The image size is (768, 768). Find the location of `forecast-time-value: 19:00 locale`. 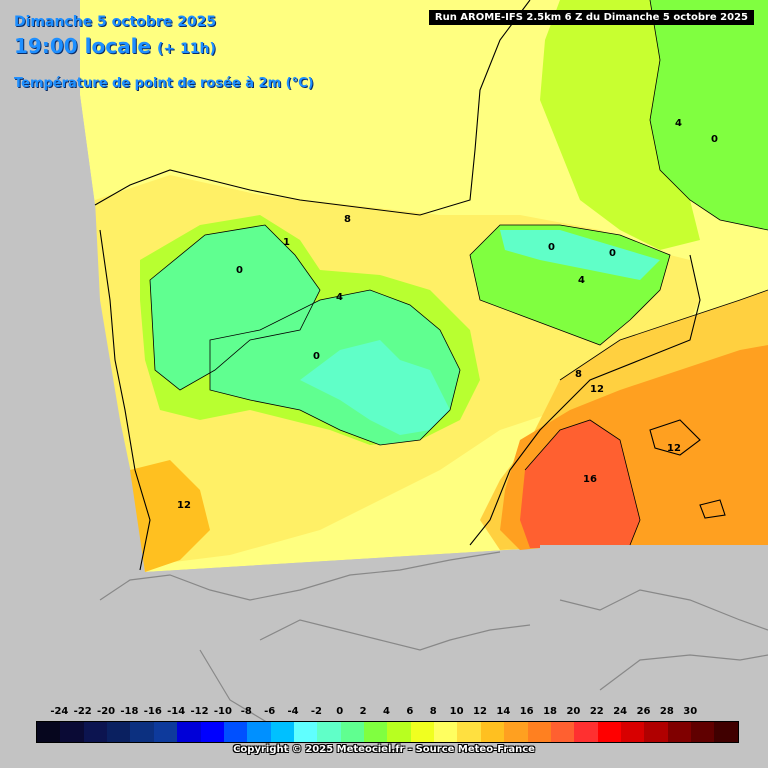

forecast-time-value: 19:00 locale is located at coordinates (82, 46).